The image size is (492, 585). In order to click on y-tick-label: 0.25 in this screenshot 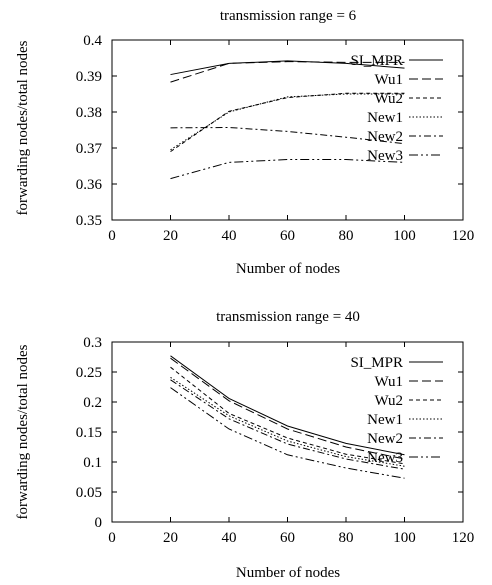, I will do `click(89, 373)`.